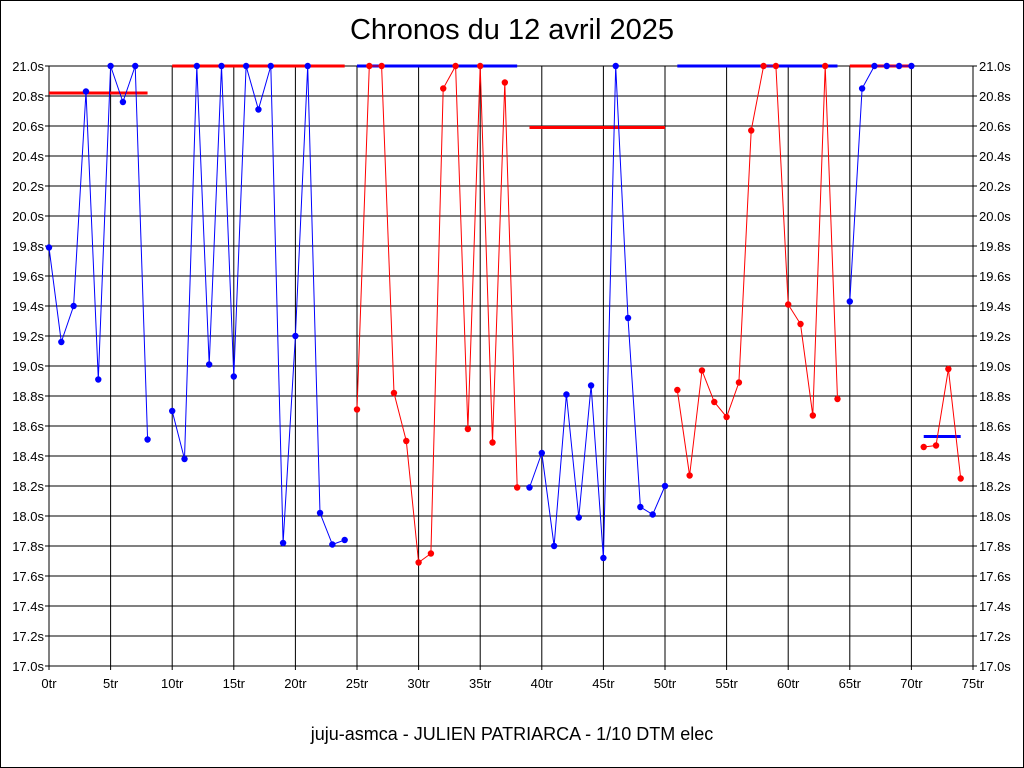  Describe the element at coordinates (28, 666) in the screenshot. I see `y-tick-label: 17.0s` at that location.